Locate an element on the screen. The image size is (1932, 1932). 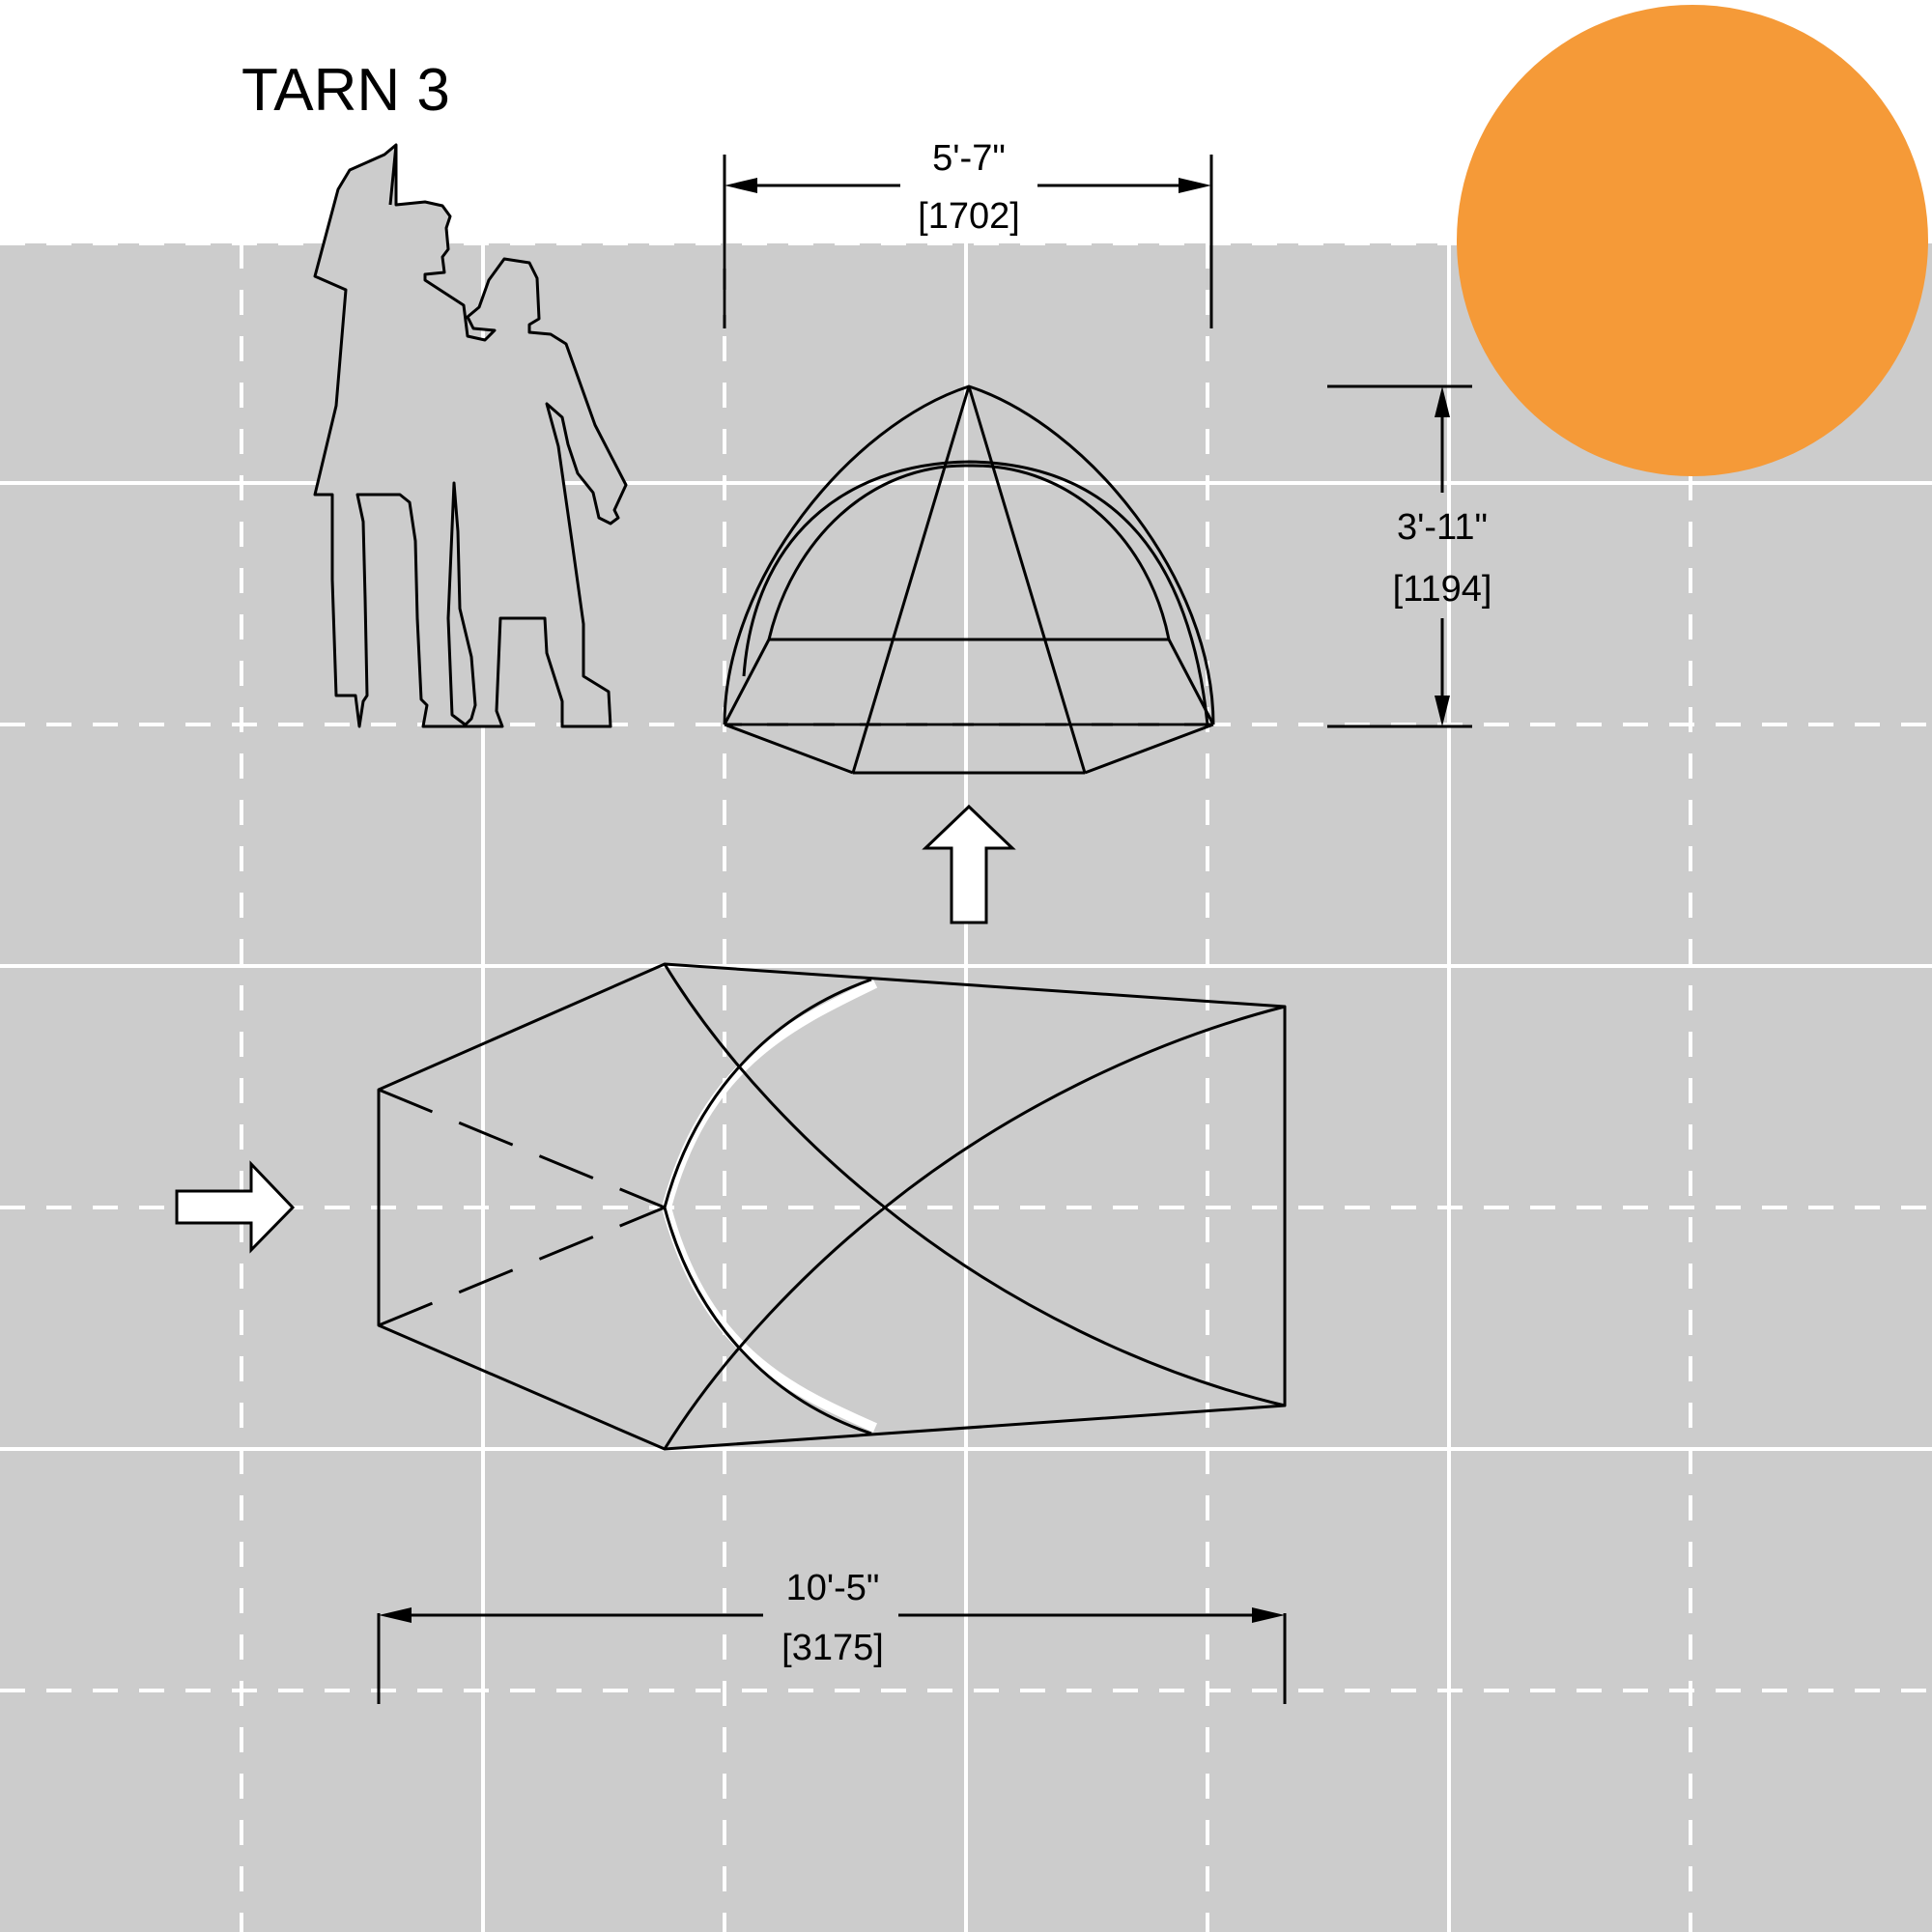
height-metric-label: [1194] is located at coordinates (1442, 589).